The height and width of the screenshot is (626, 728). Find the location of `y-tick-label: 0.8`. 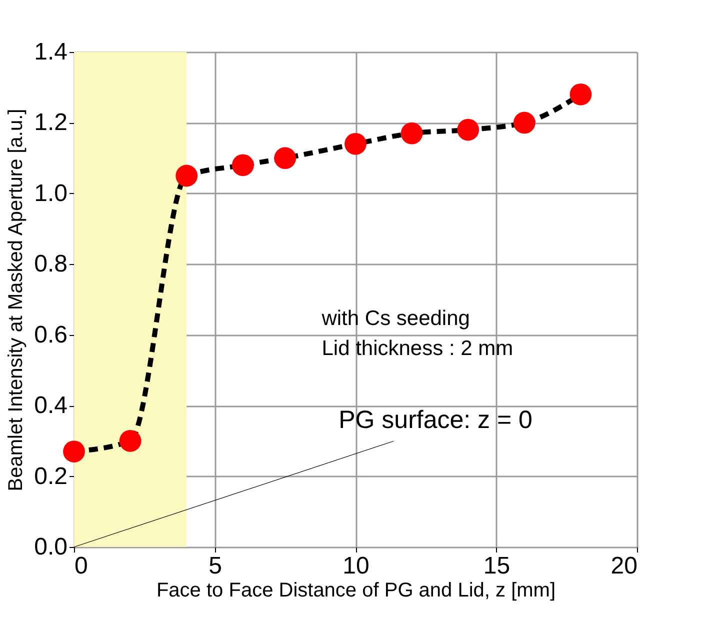

y-tick-label: 0.8 is located at coordinates (51, 264).